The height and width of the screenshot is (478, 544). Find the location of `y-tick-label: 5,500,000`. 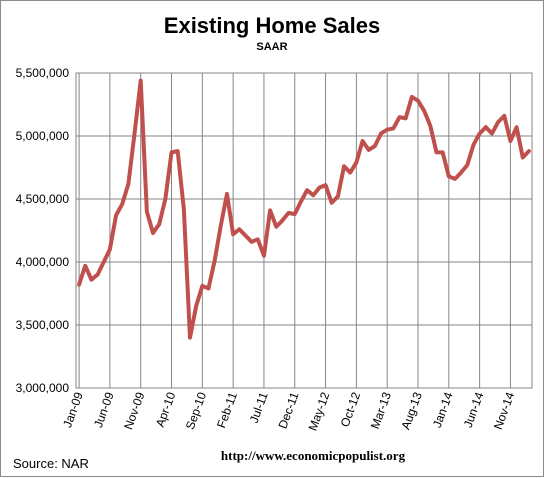

y-tick-label: 5,500,000 is located at coordinates (43, 73).